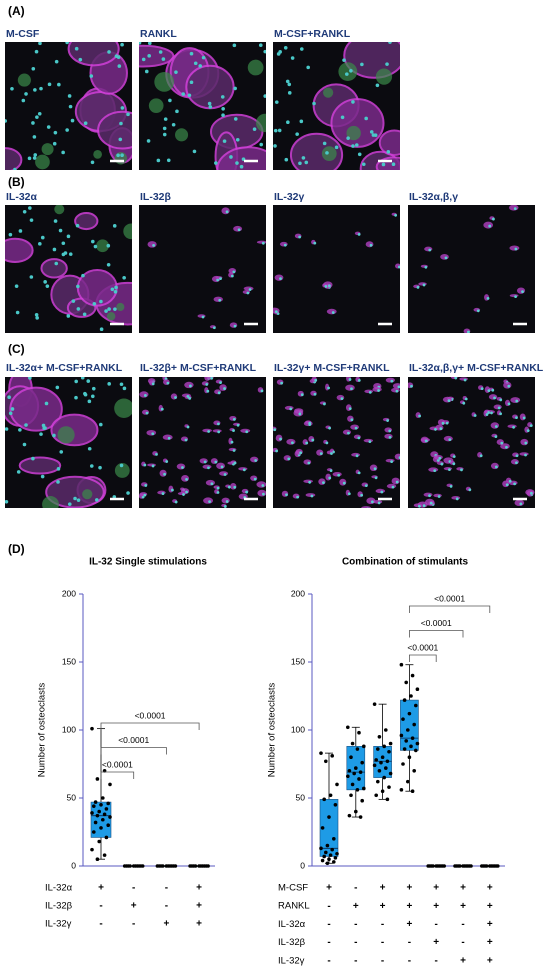 The width and height of the screenshot is (550, 968). Describe the element at coordinates (16, 182) in the screenshot. I see `panel-label: (B)` at that location.